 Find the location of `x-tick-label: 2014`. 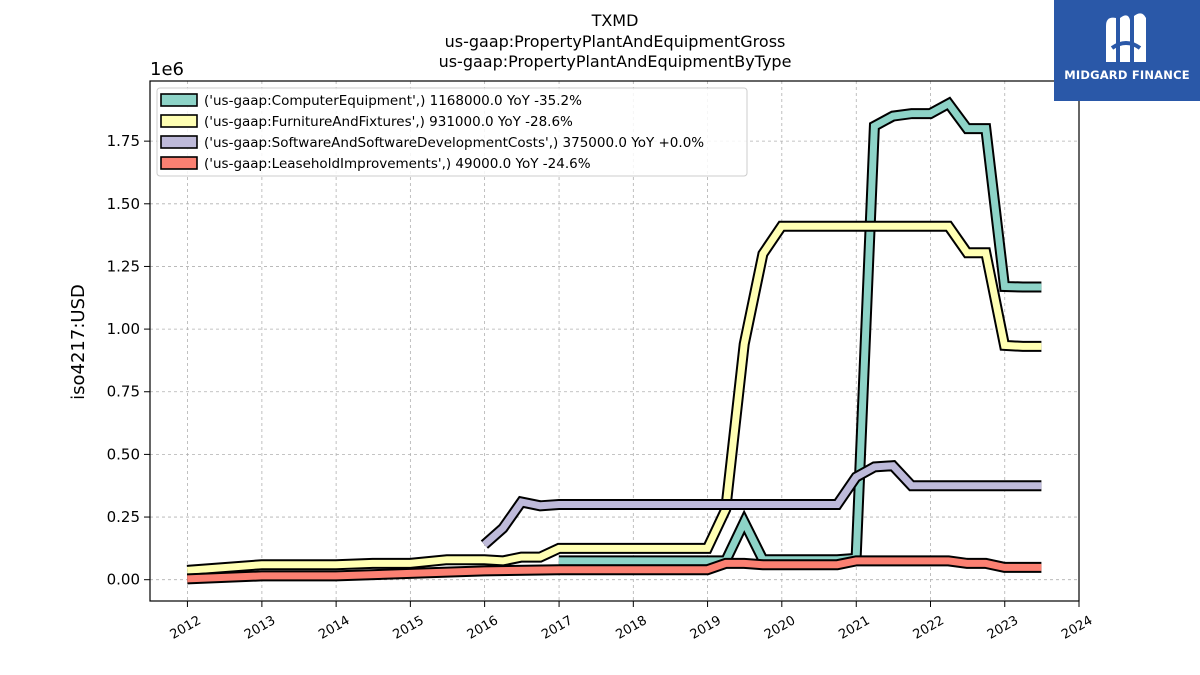

x-tick-label: 2014 is located at coordinates (334, 628).